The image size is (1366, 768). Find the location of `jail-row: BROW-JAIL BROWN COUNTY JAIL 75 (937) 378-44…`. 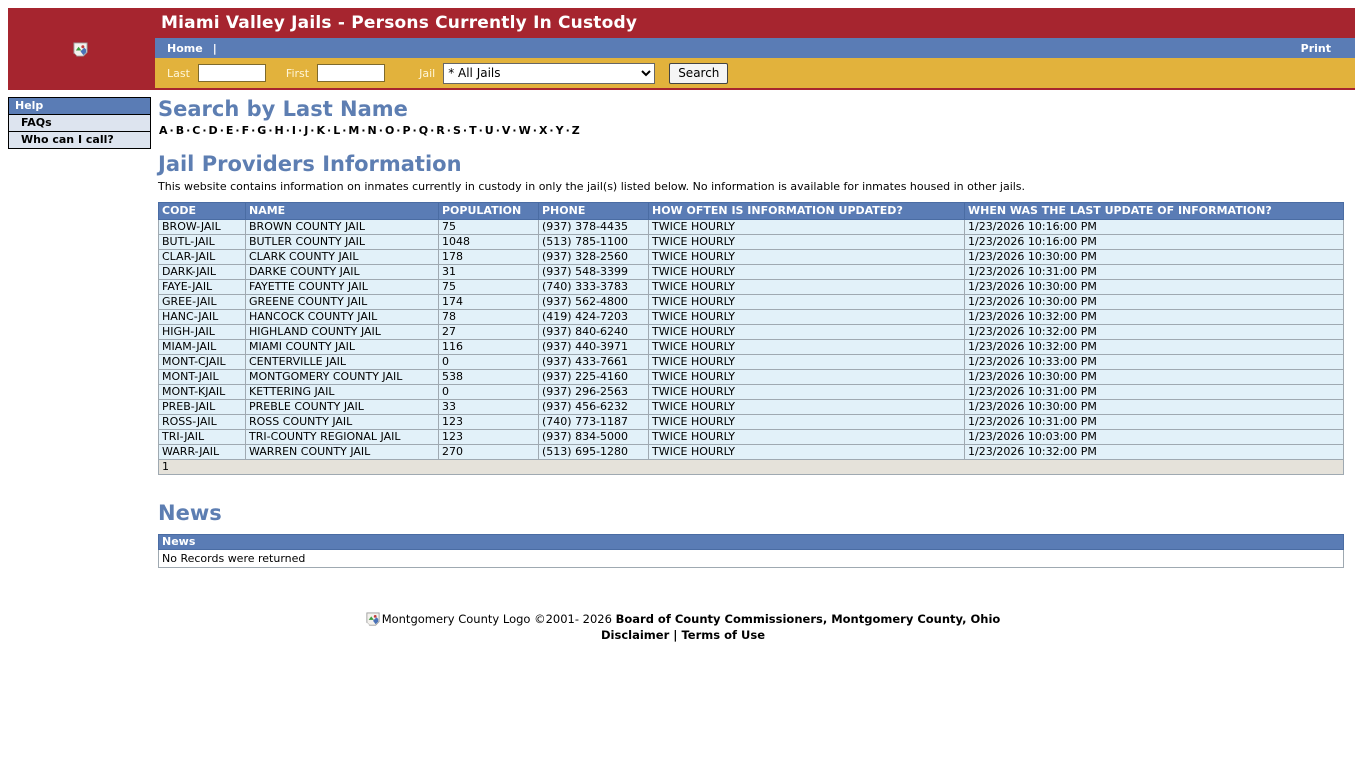

jail-row: BROW-JAIL BROWN COUNTY JAIL 75 (937) 378-44… is located at coordinates (751, 227).